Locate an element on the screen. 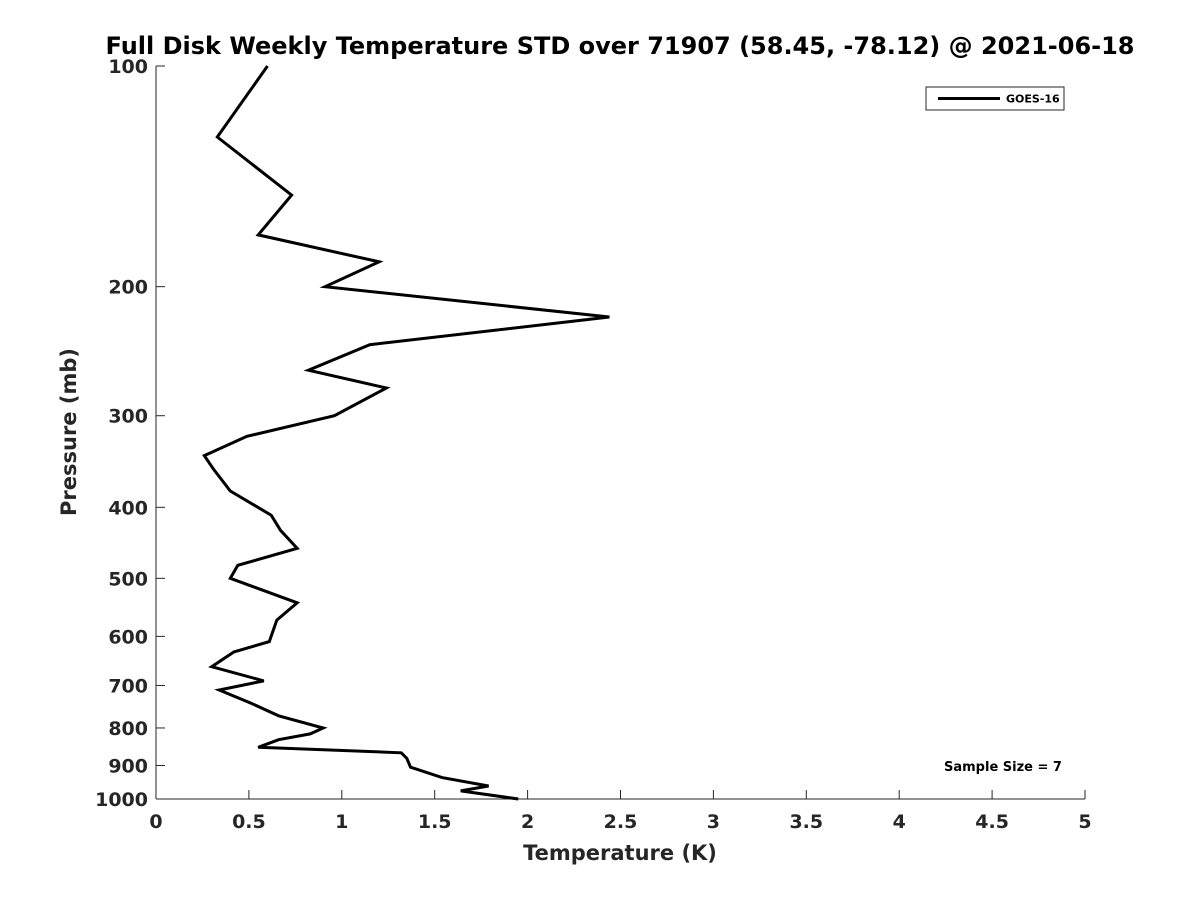  y-tick-label: 700 is located at coordinates (128, 686).